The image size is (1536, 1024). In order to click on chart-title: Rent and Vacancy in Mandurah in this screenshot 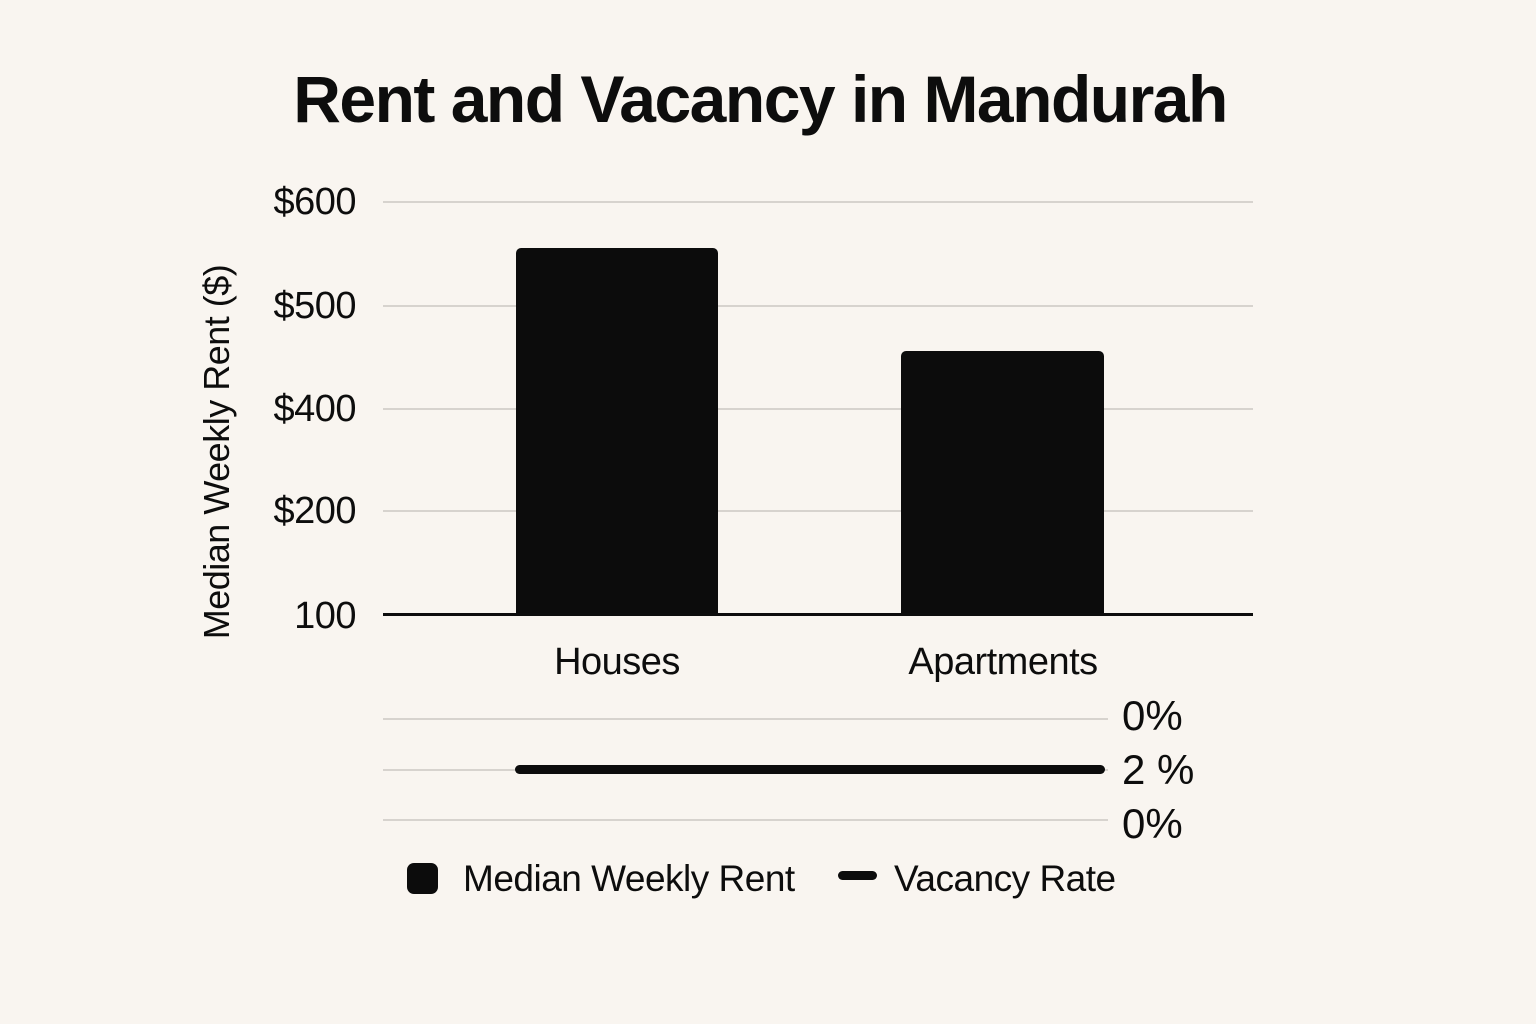, I will do `click(760, 99)`.